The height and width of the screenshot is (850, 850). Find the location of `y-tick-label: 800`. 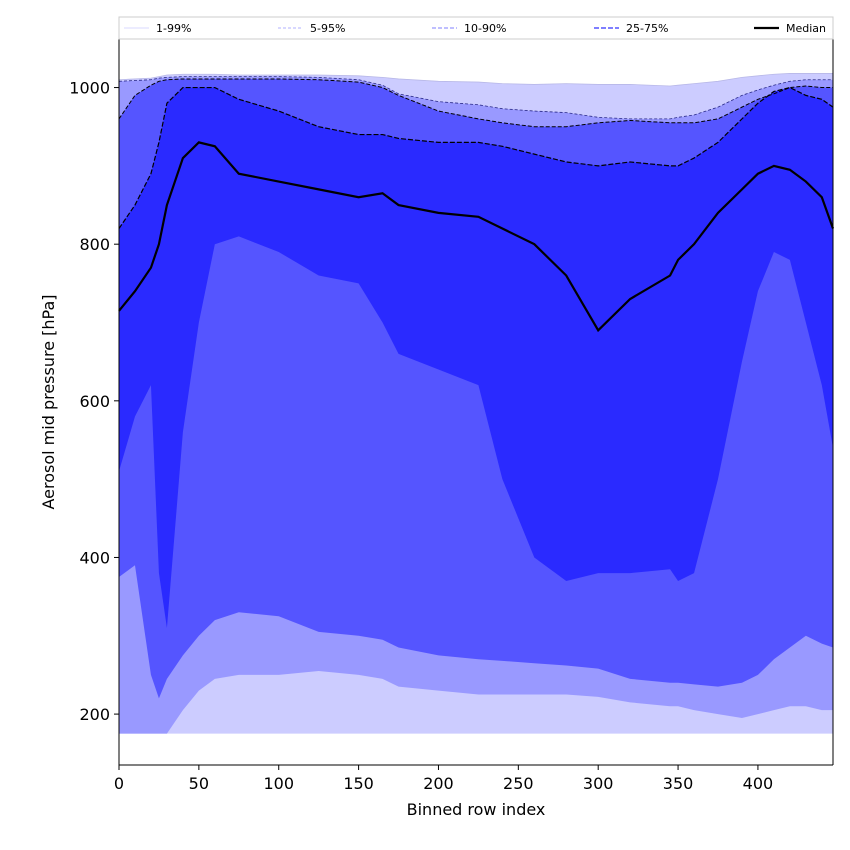

y-tick-label: 800 is located at coordinates (94, 244).